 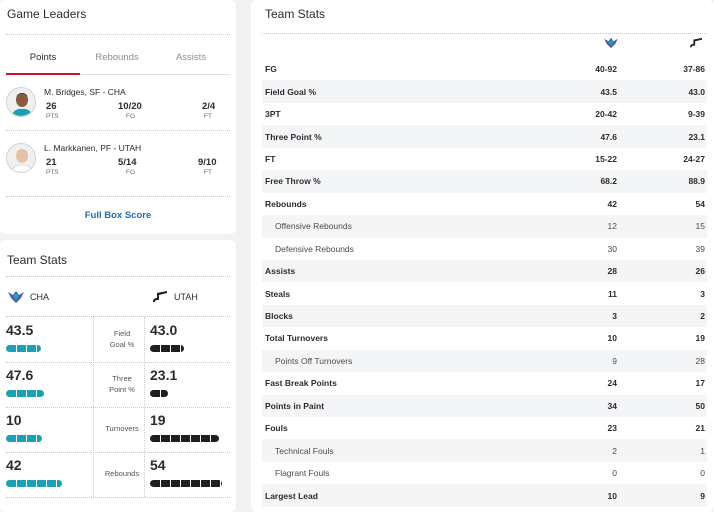 What do you see at coordinates (122, 473) in the screenshot?
I see `compare-label: Rebounds` at bounding box center [122, 473].